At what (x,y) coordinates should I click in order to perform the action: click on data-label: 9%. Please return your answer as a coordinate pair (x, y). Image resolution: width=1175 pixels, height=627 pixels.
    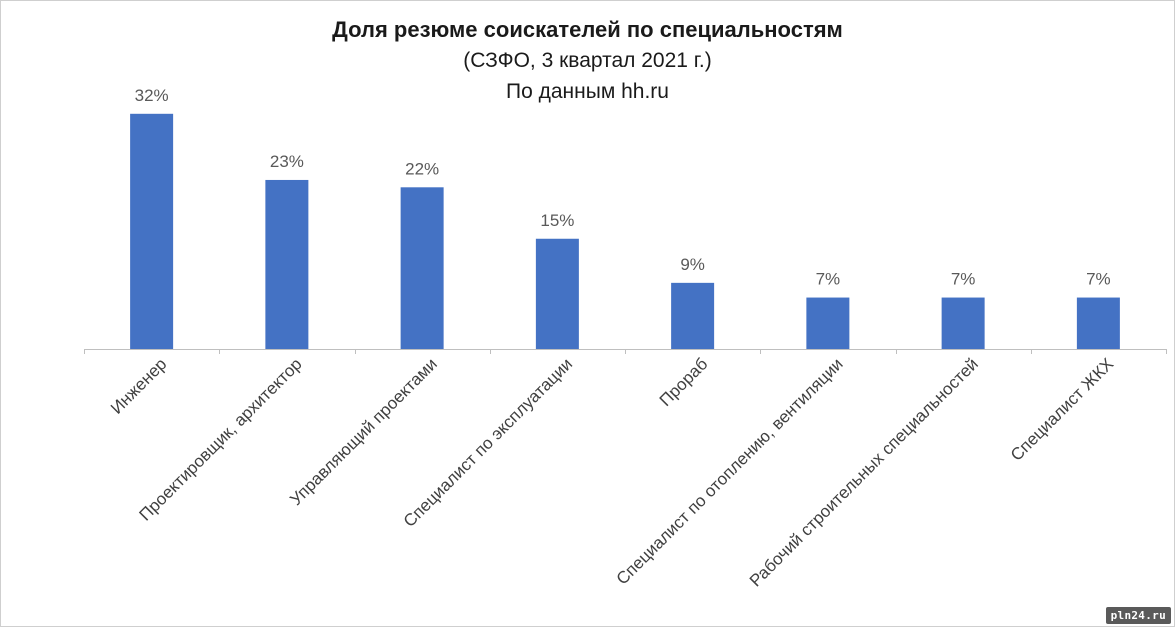
    Looking at the image, I should click on (692, 264).